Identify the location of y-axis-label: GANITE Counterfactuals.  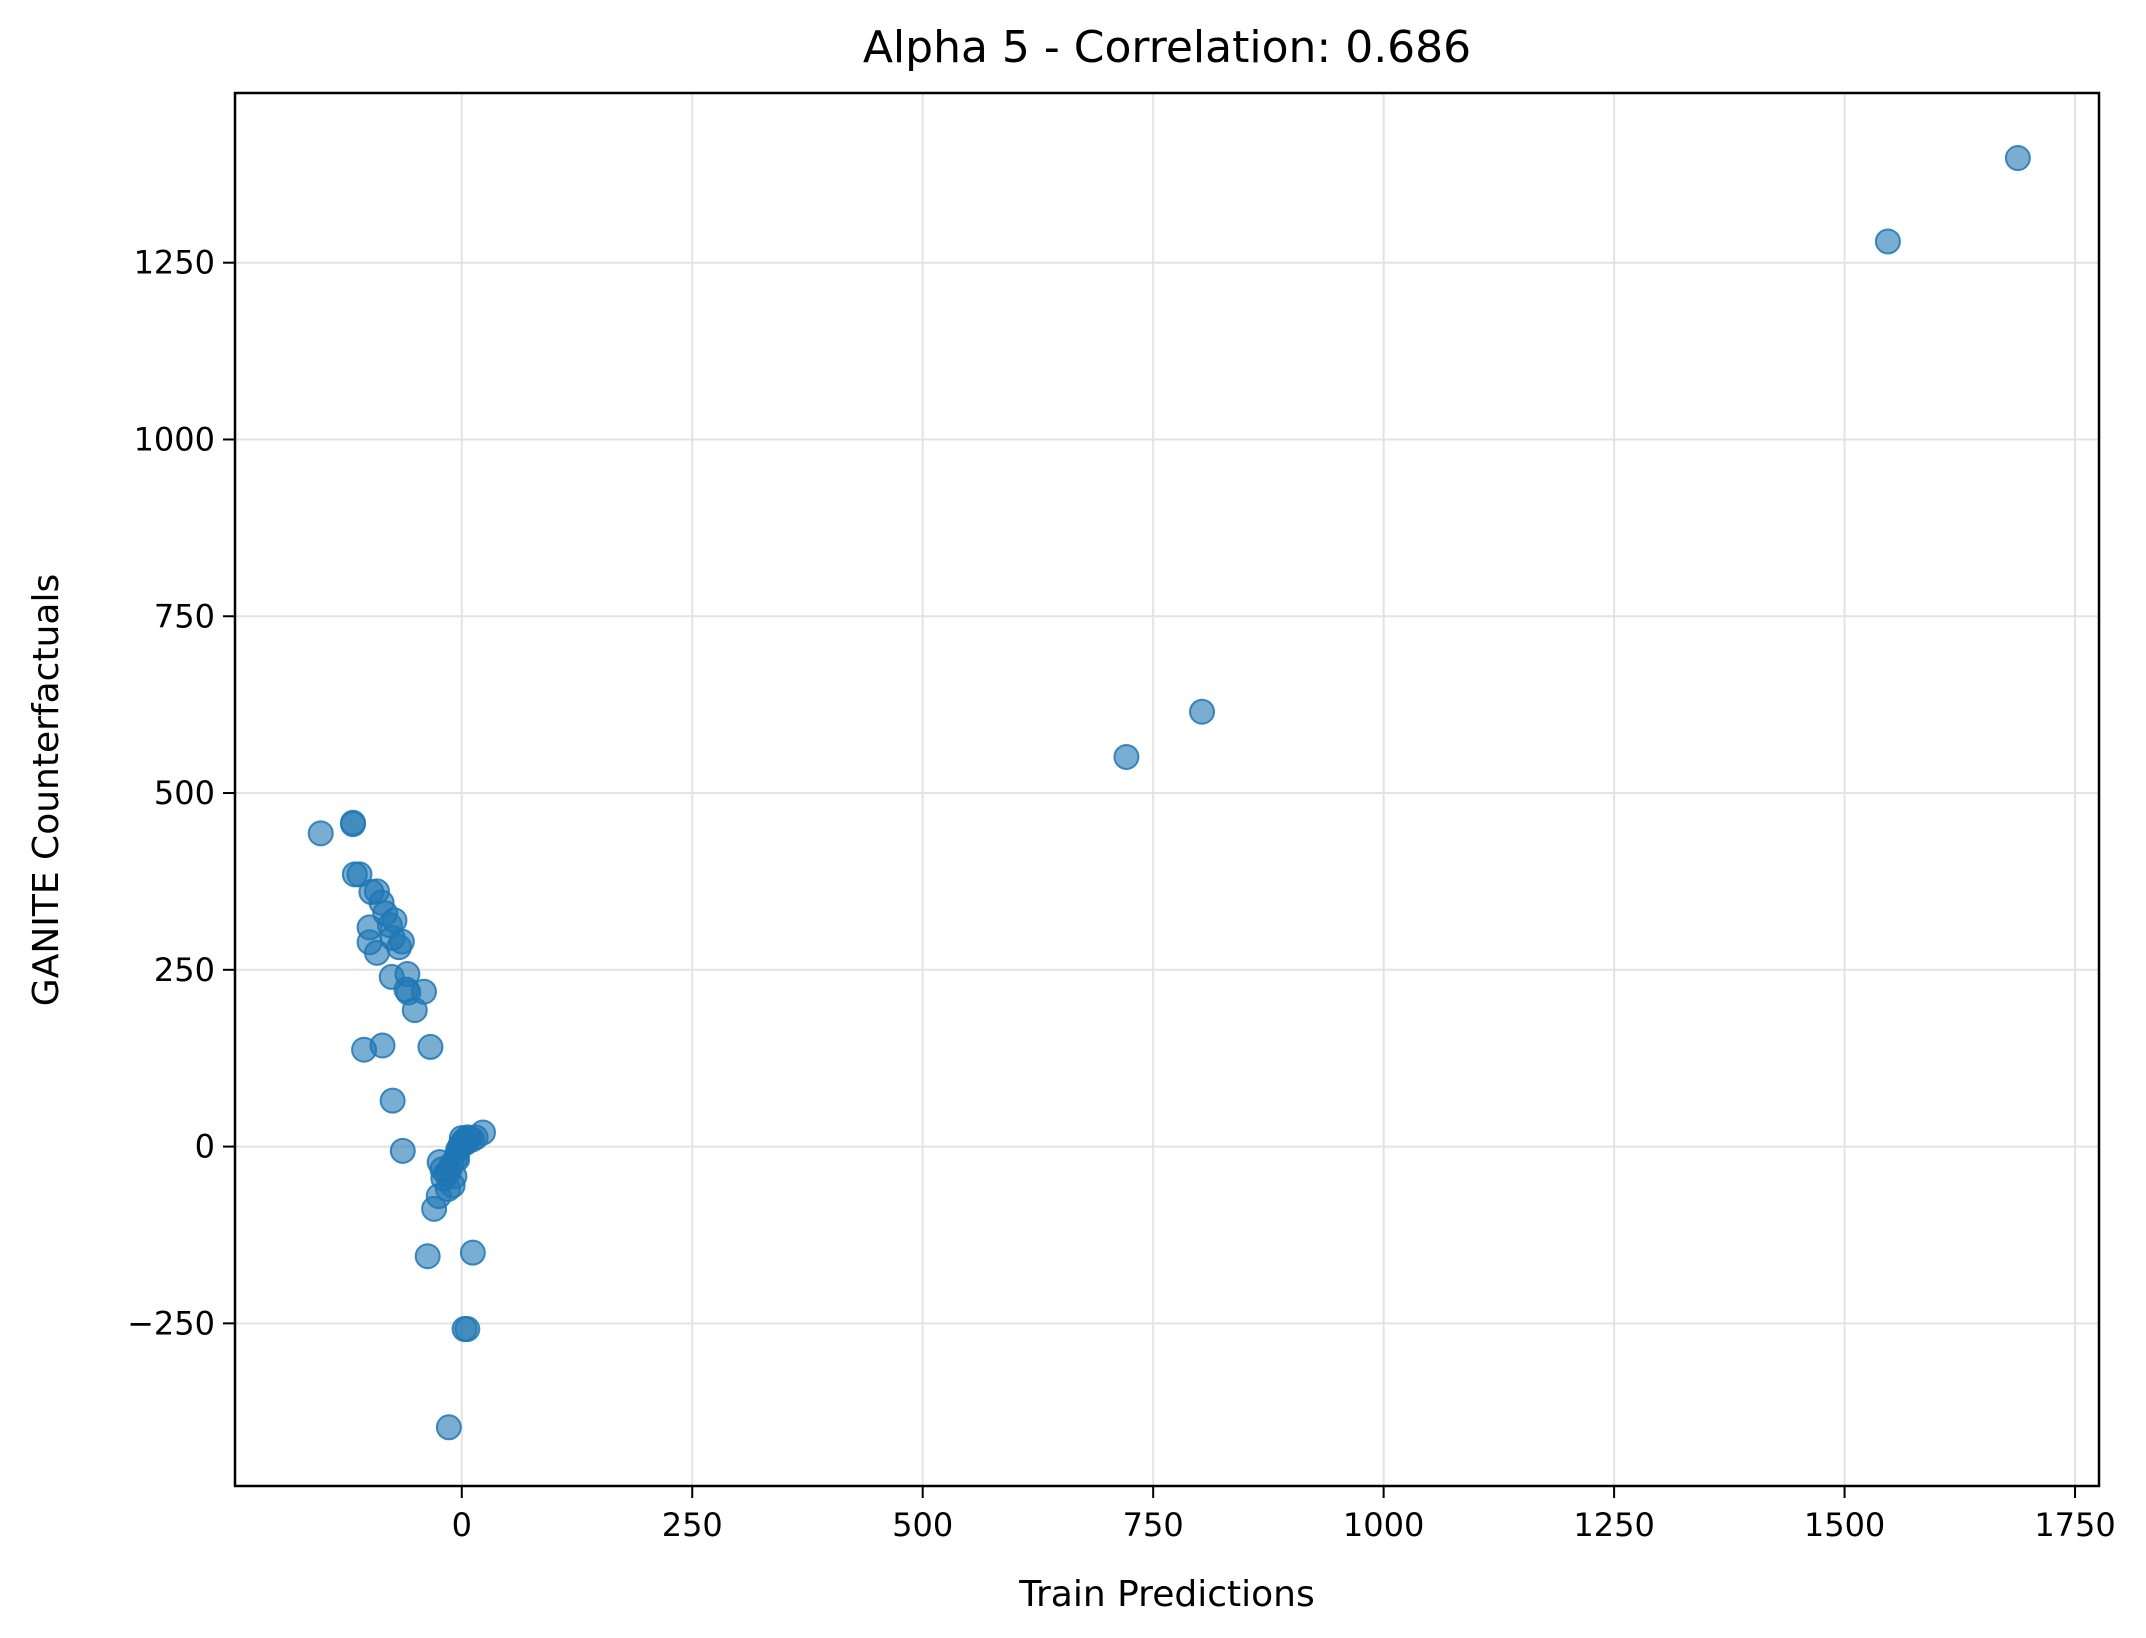
(46, 790).